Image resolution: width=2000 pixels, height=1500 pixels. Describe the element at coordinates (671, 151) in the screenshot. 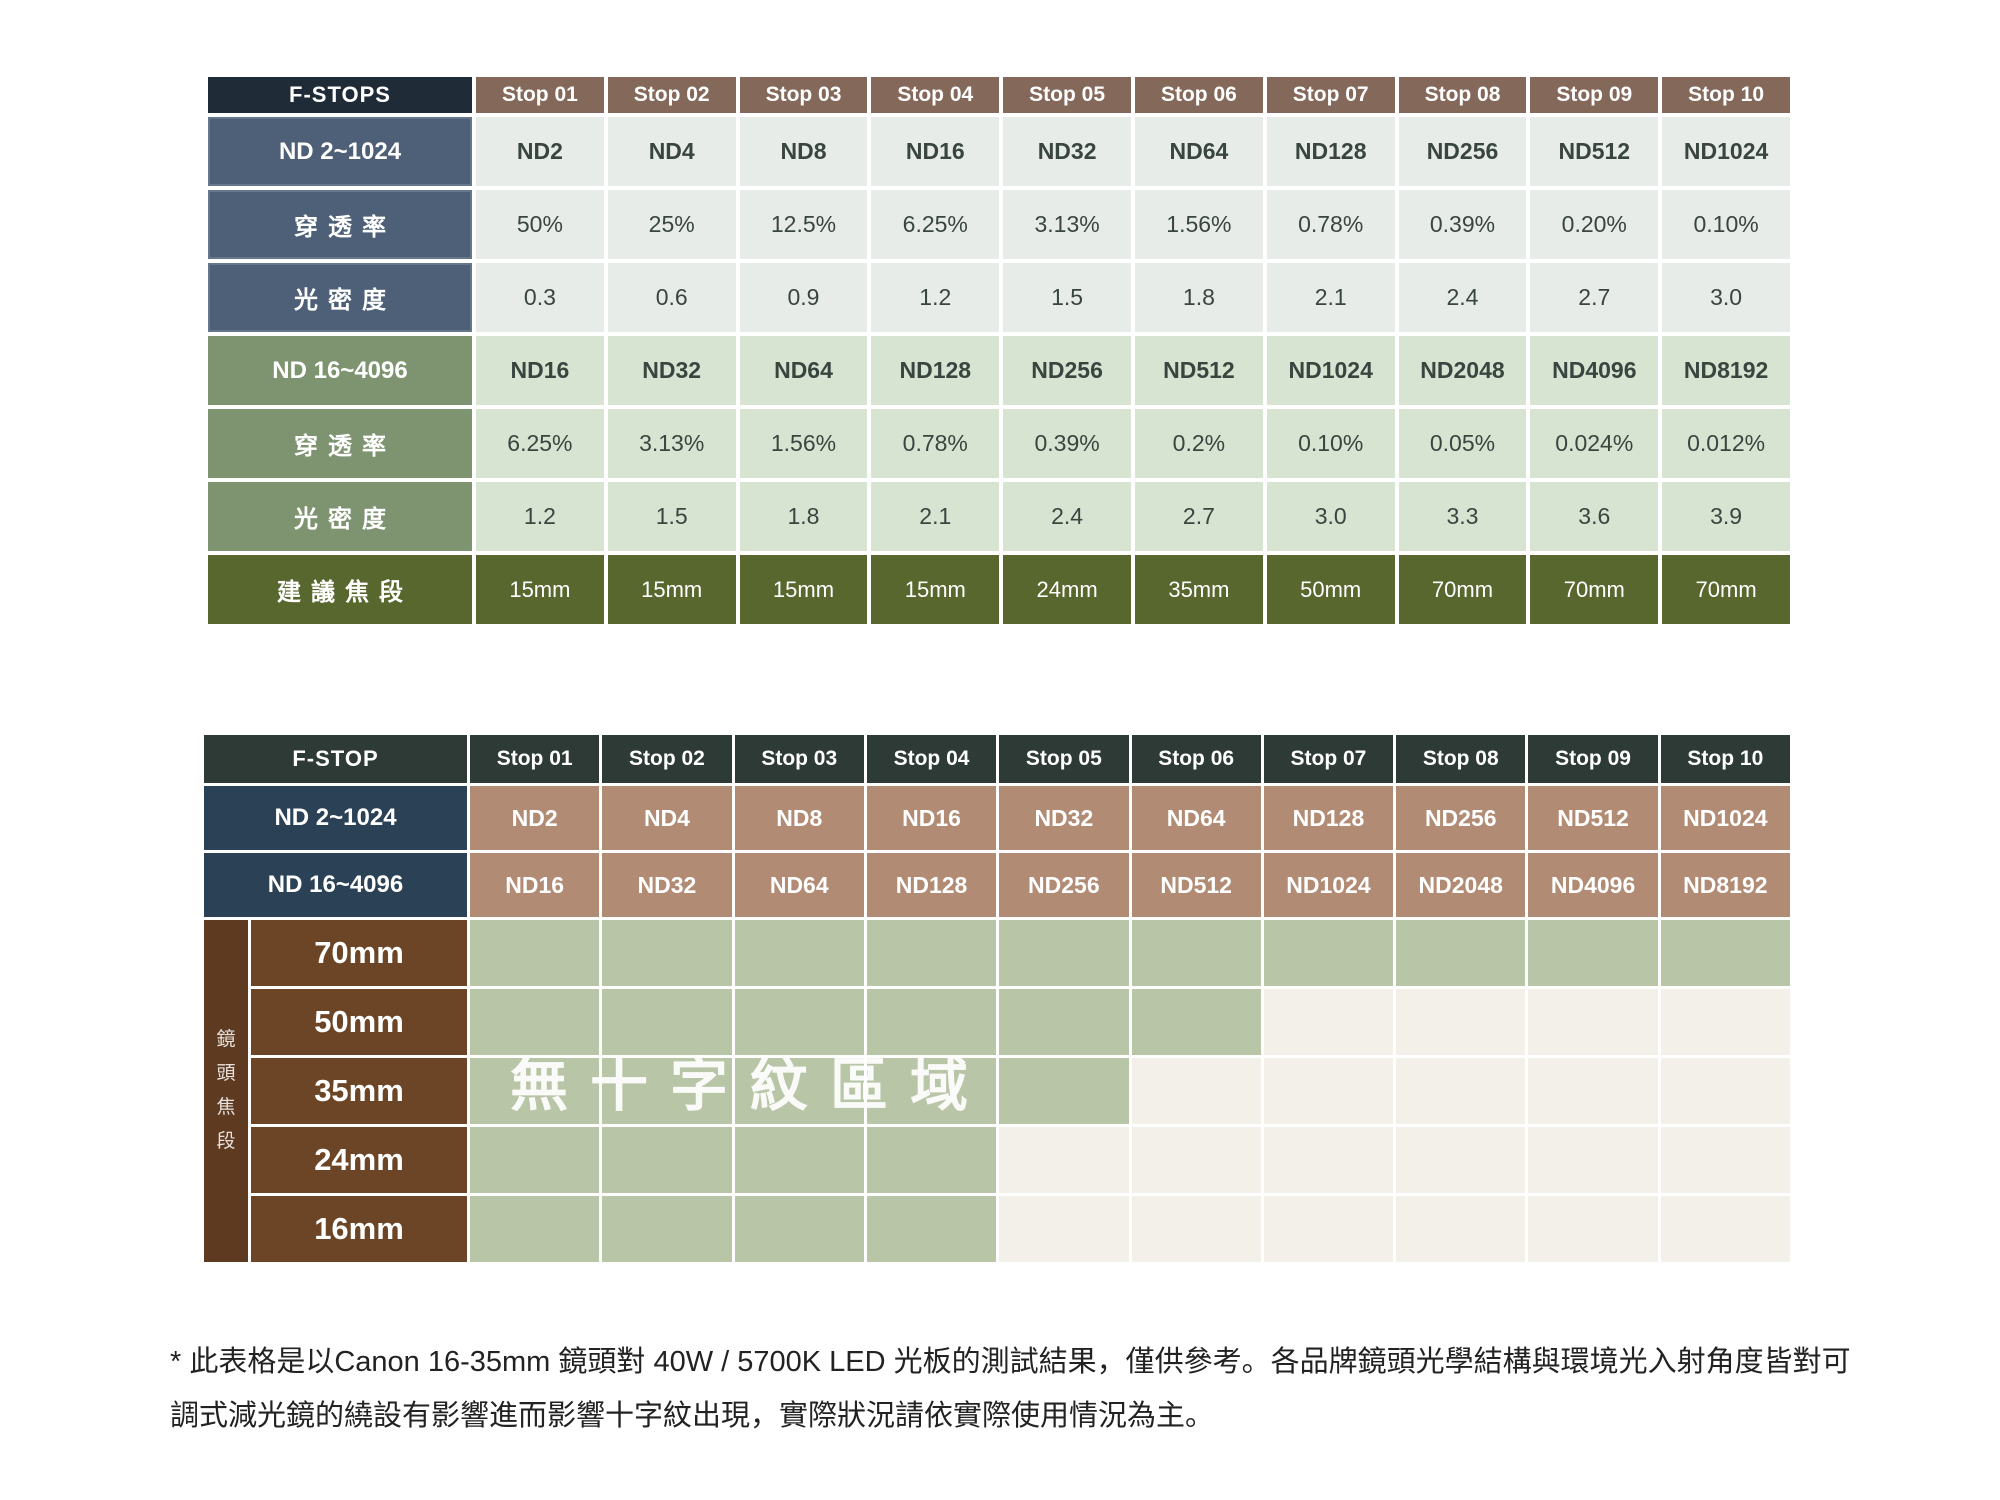

I see `t1-cell: ND4` at that location.